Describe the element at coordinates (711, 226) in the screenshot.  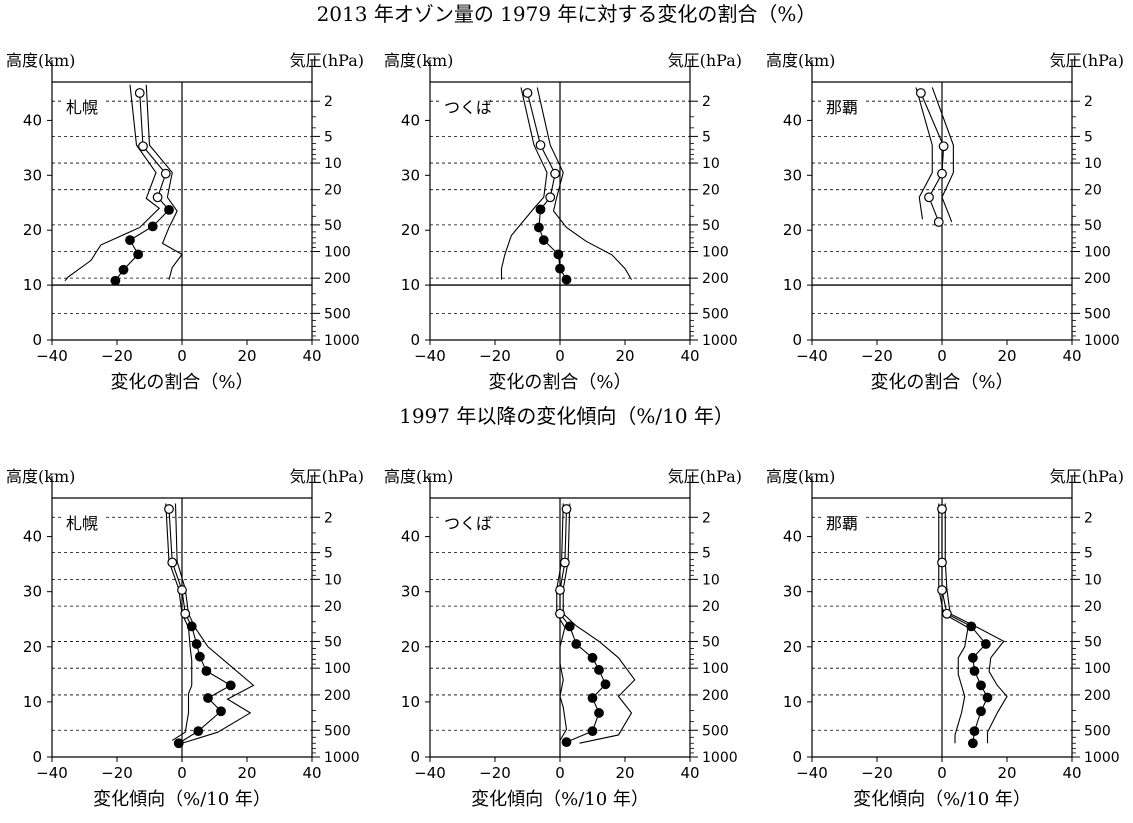
I see `panel-2-pressure-tick-label: 50` at that location.